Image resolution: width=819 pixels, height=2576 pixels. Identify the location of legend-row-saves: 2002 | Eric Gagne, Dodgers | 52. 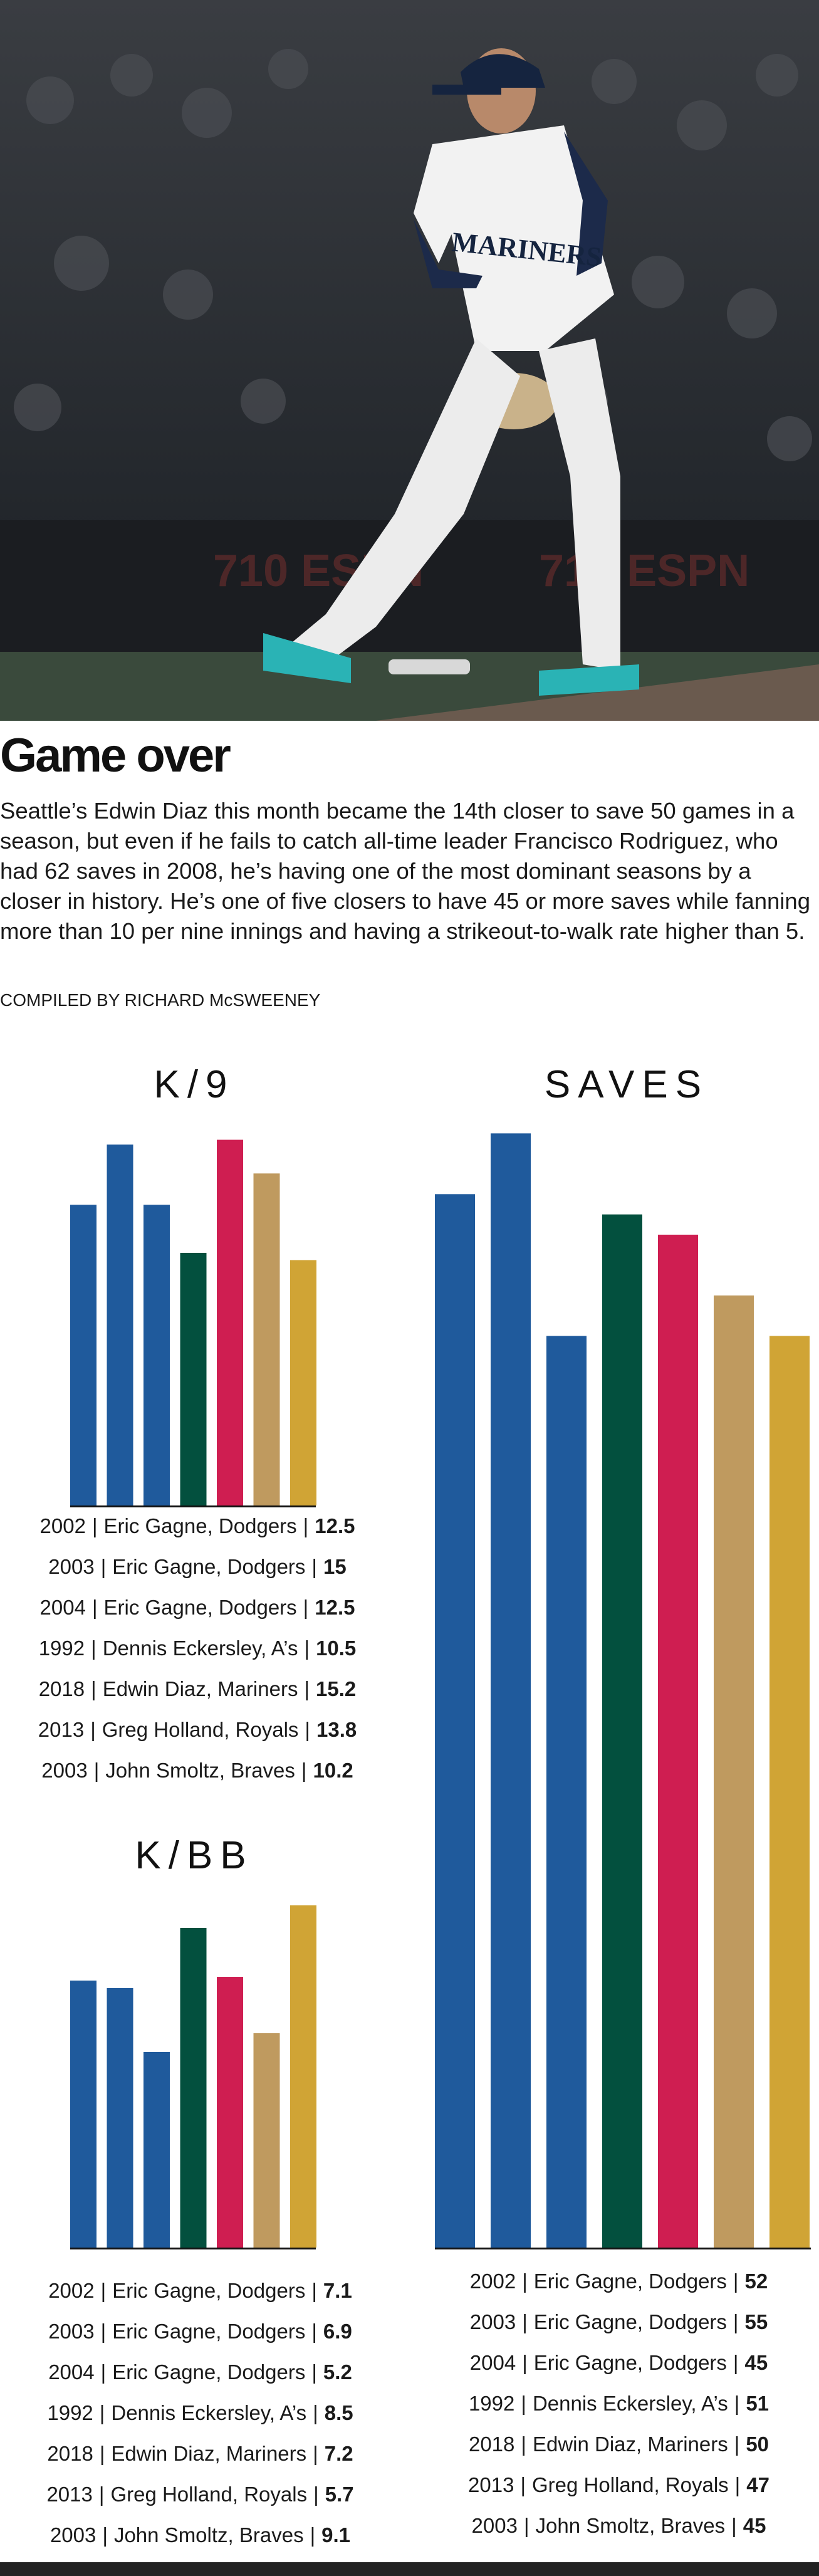
(619, 2281).